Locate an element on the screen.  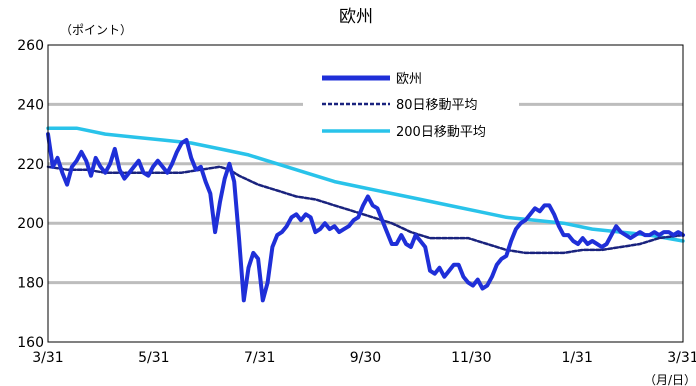
chart-title: 欧州 is located at coordinates (356, 17).